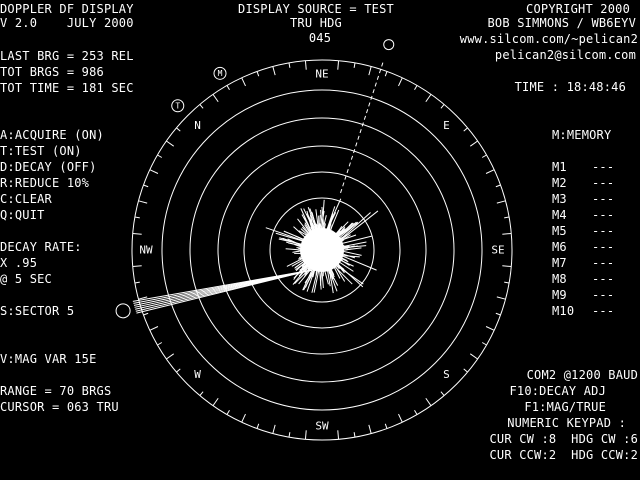 This screenshot has height=480, width=640. What do you see at coordinates (197, 374) in the screenshot?
I see `compass-label: W` at bounding box center [197, 374].